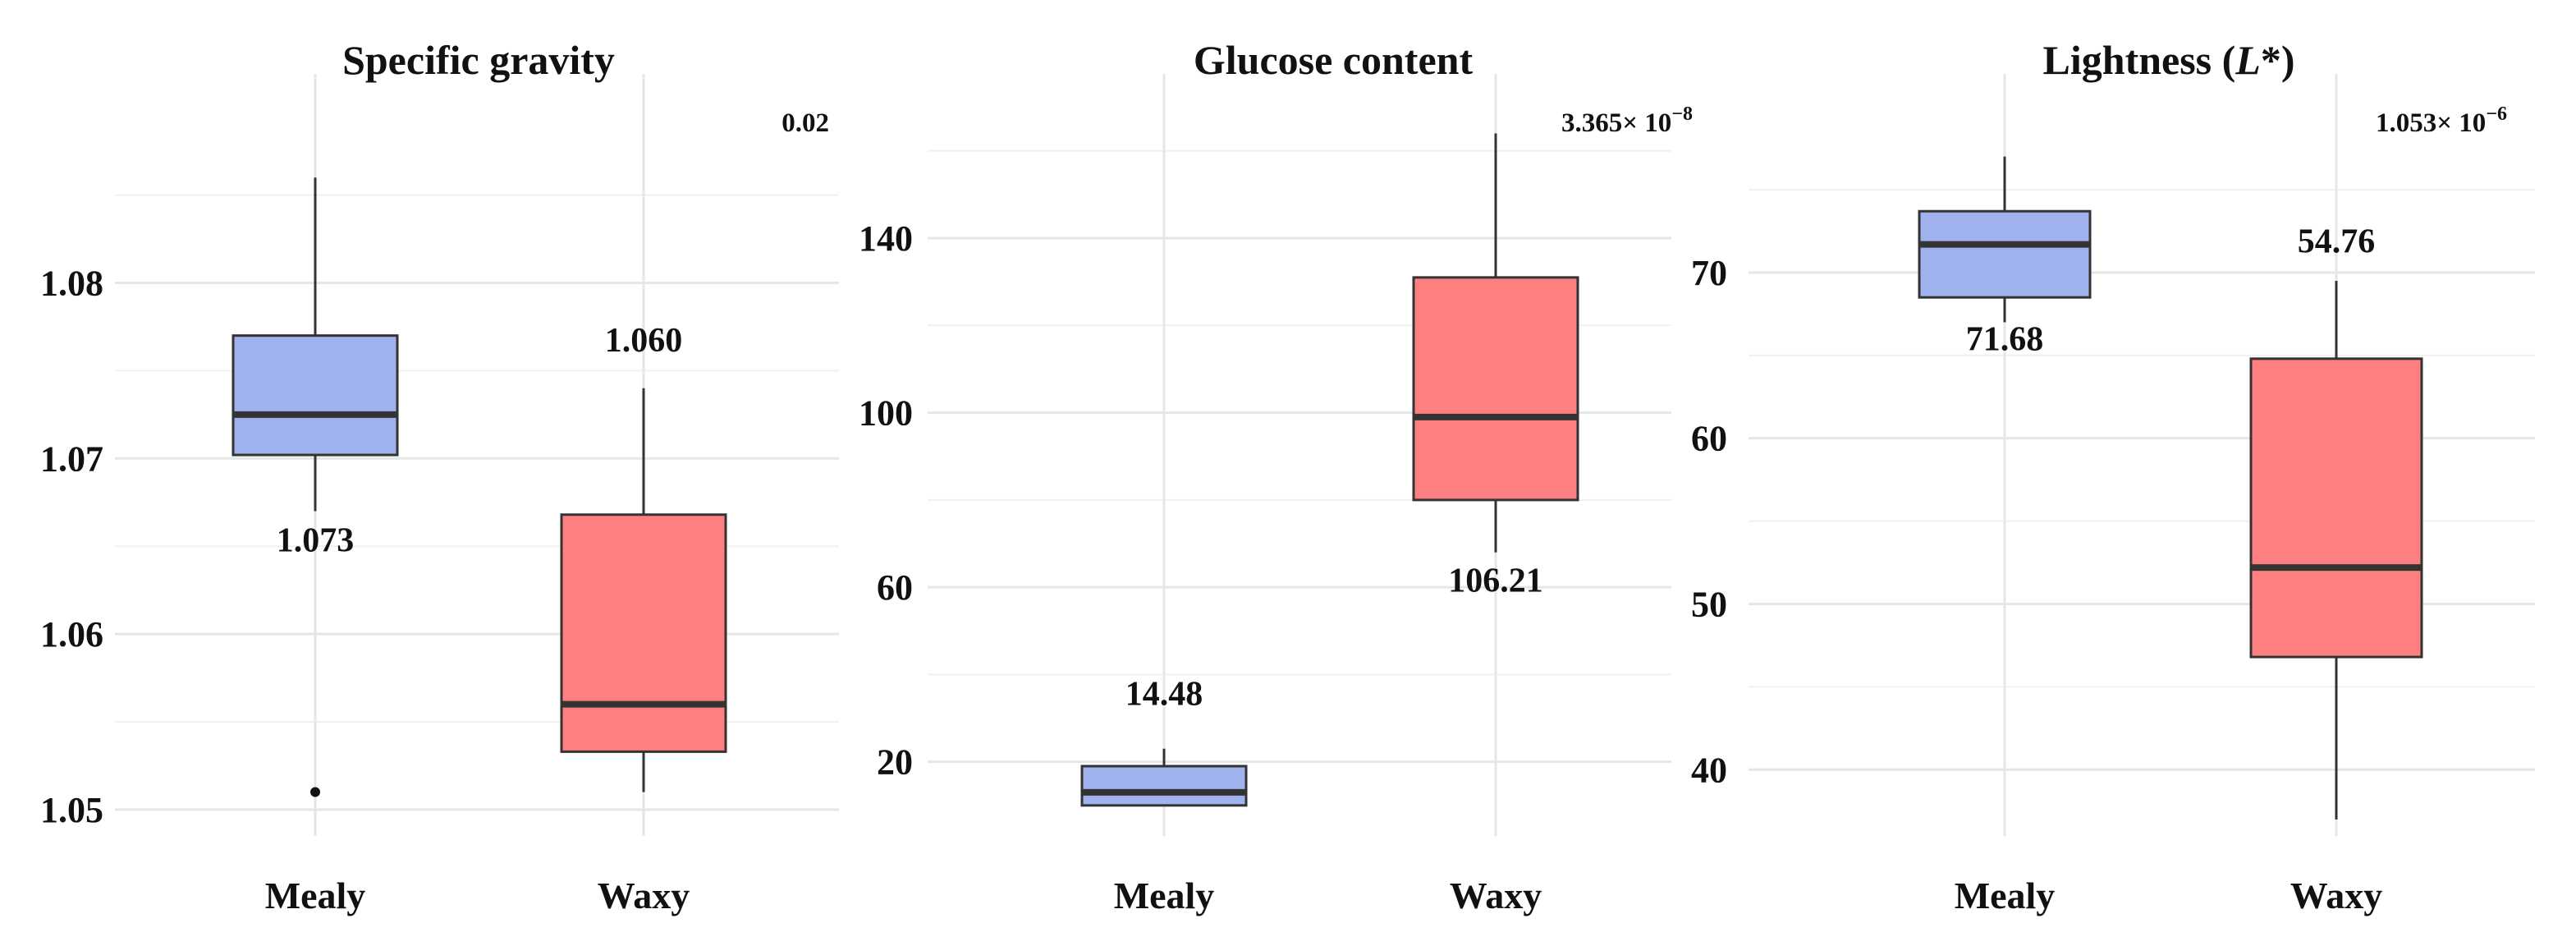  I want to click on y-tick-label: 100, so click(886, 413).